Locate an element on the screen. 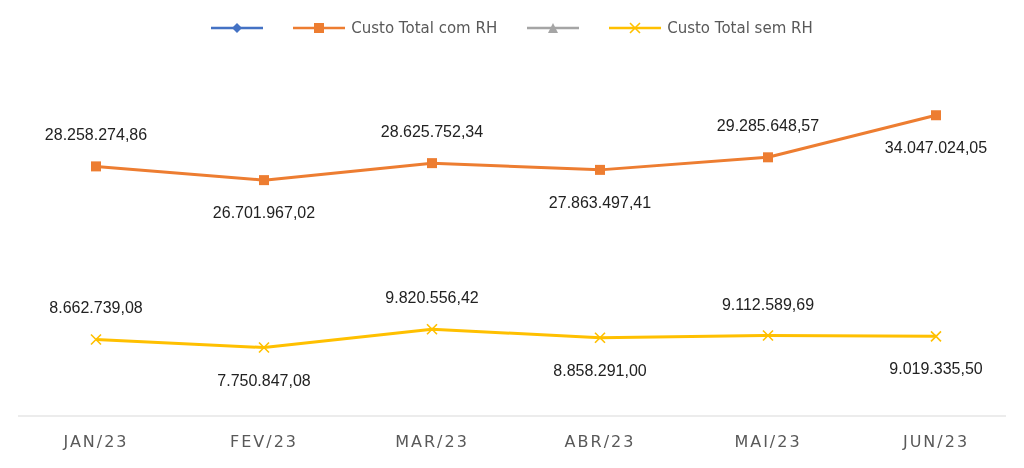 This screenshot has width=1024, height=468. x-tick-label: ABR/23 is located at coordinates (600, 442).